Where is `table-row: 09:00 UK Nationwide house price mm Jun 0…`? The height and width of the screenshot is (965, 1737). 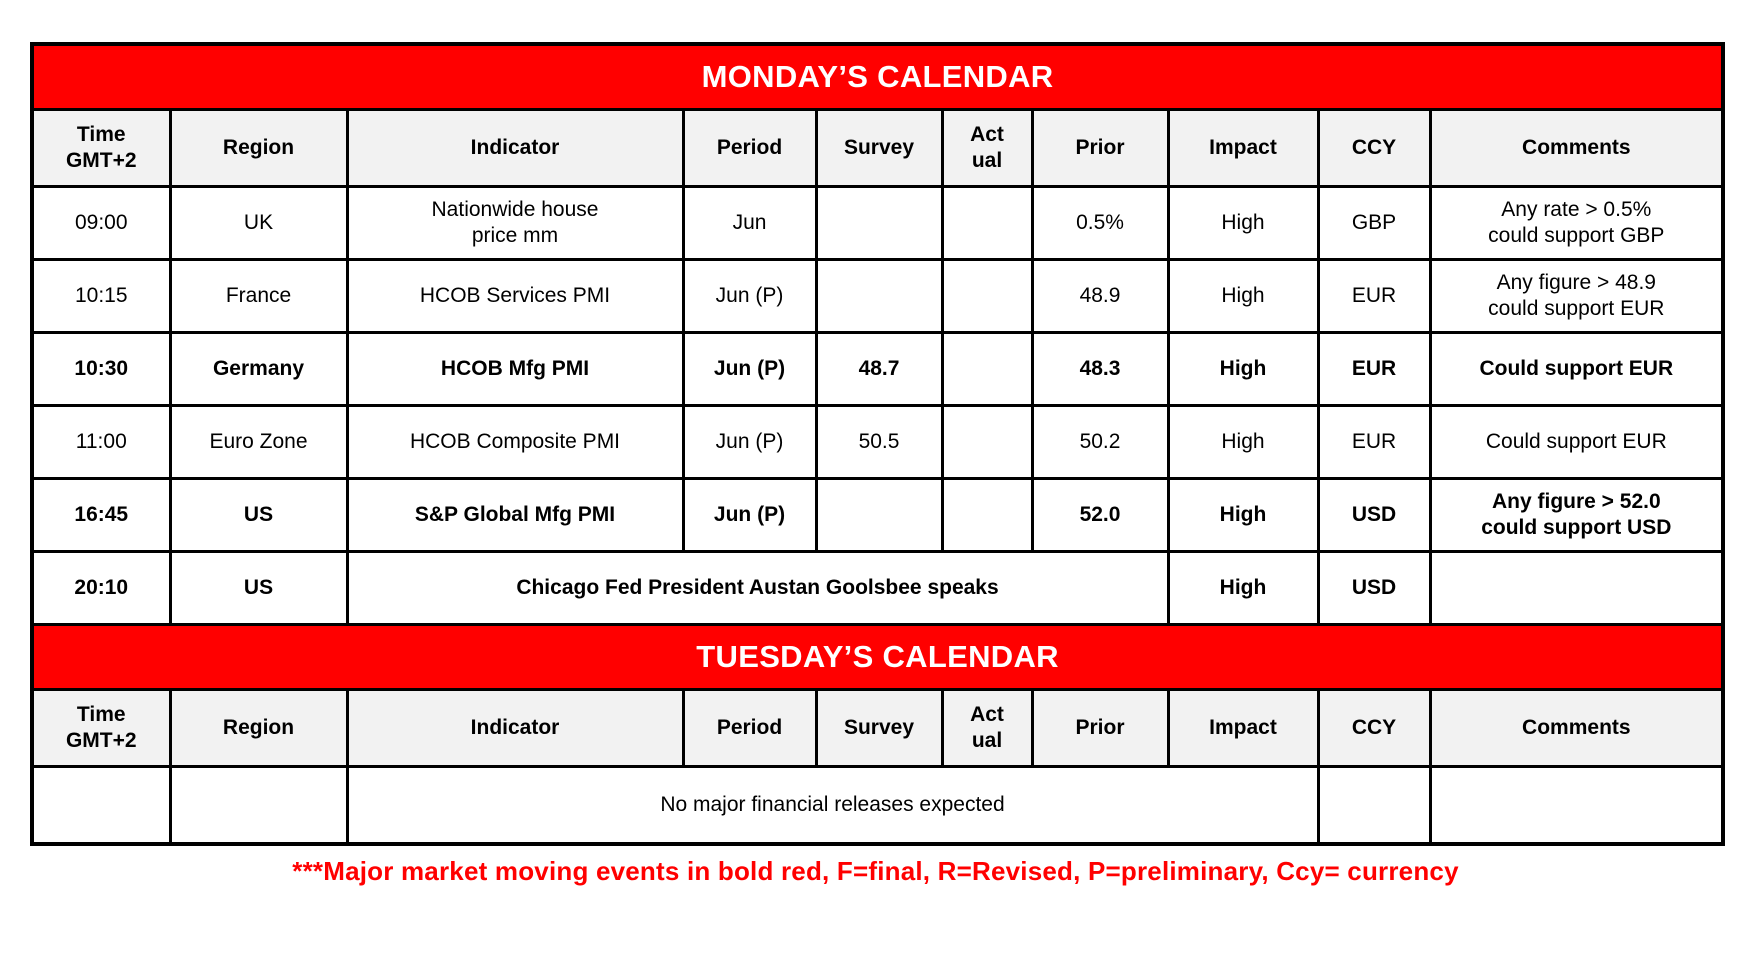
table-row: 09:00 UK Nationwide house price mm Jun 0… is located at coordinates (877, 223).